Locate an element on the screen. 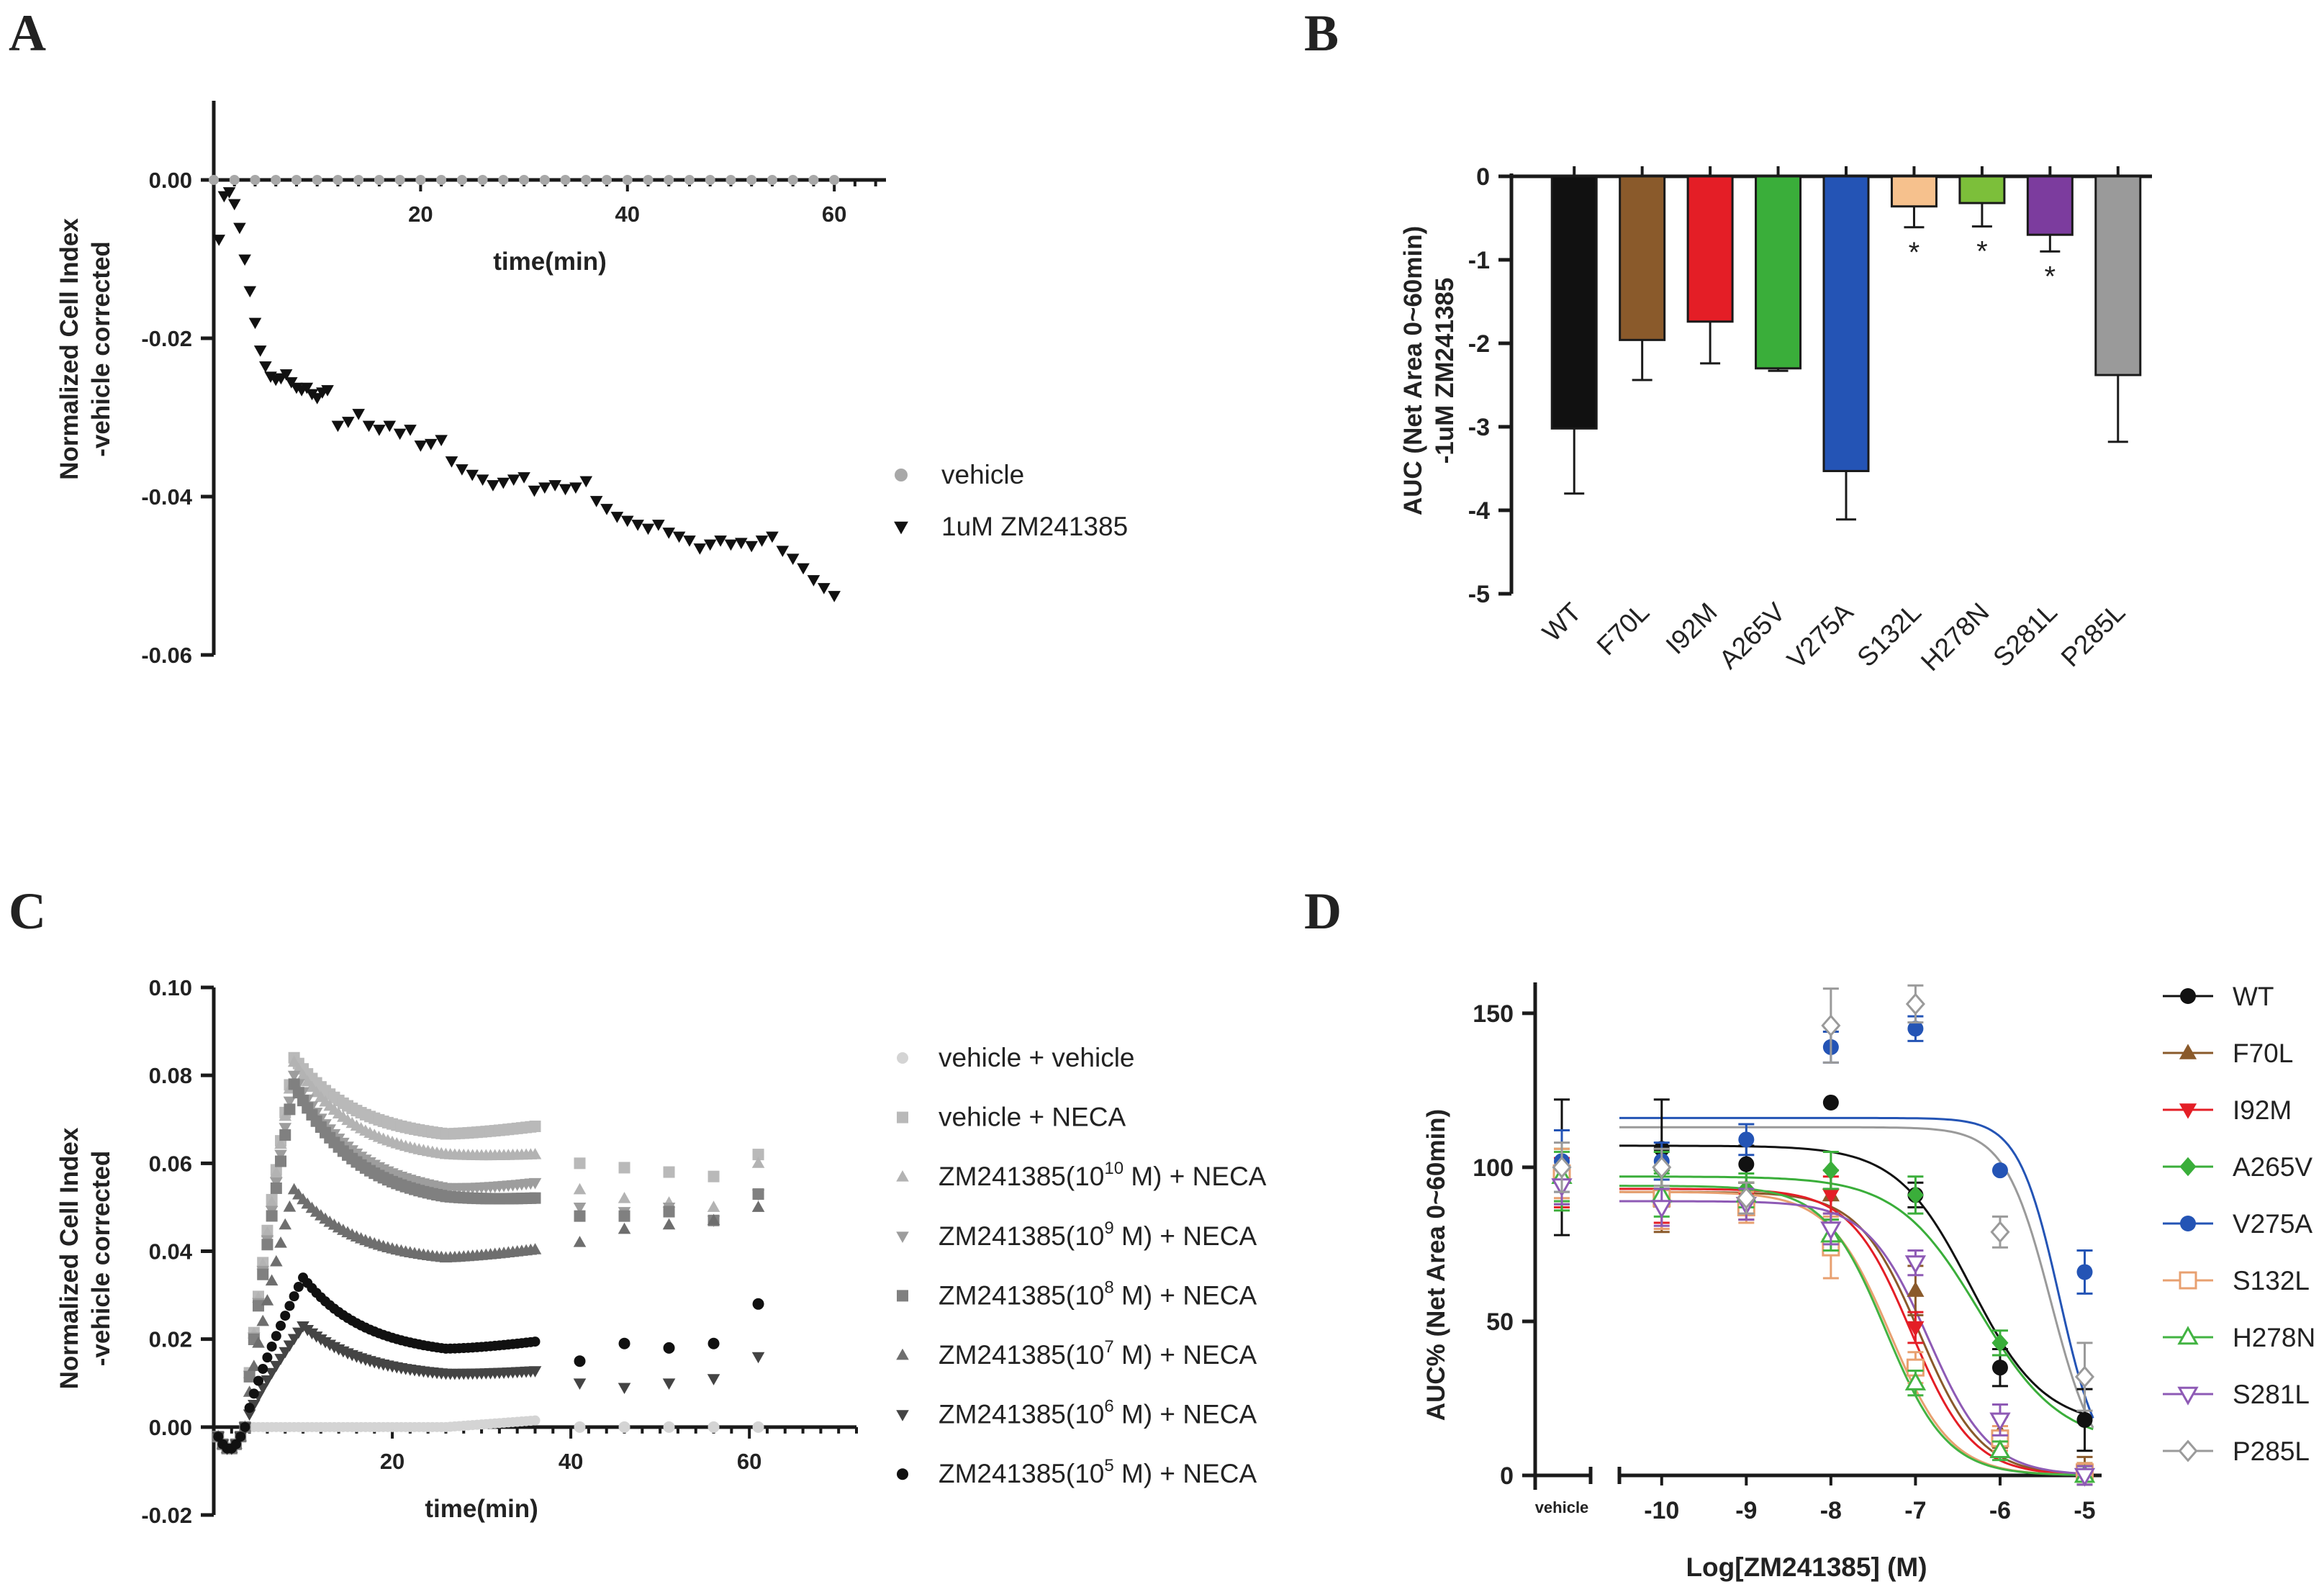  d-fit-curve-S132L is located at coordinates (1856, 1333).